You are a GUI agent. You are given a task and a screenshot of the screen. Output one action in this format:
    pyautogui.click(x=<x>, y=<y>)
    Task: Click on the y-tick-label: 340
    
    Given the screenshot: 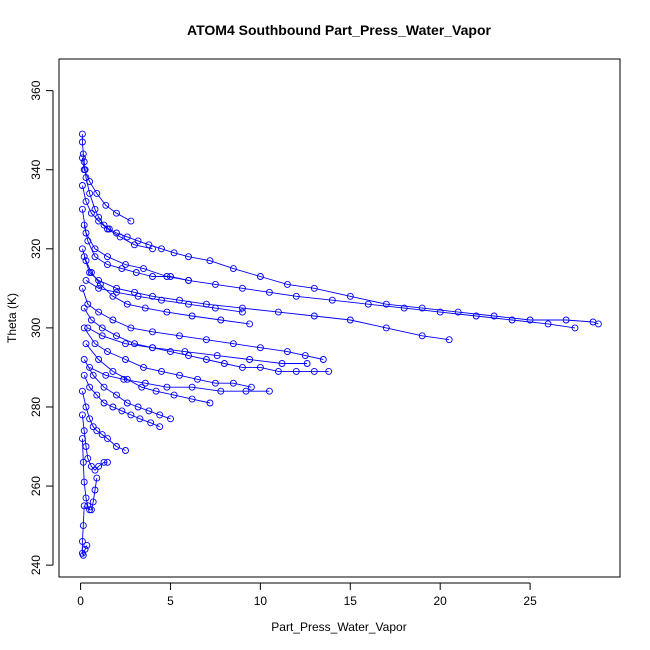 What is the action you would take?
    pyautogui.click(x=36, y=169)
    